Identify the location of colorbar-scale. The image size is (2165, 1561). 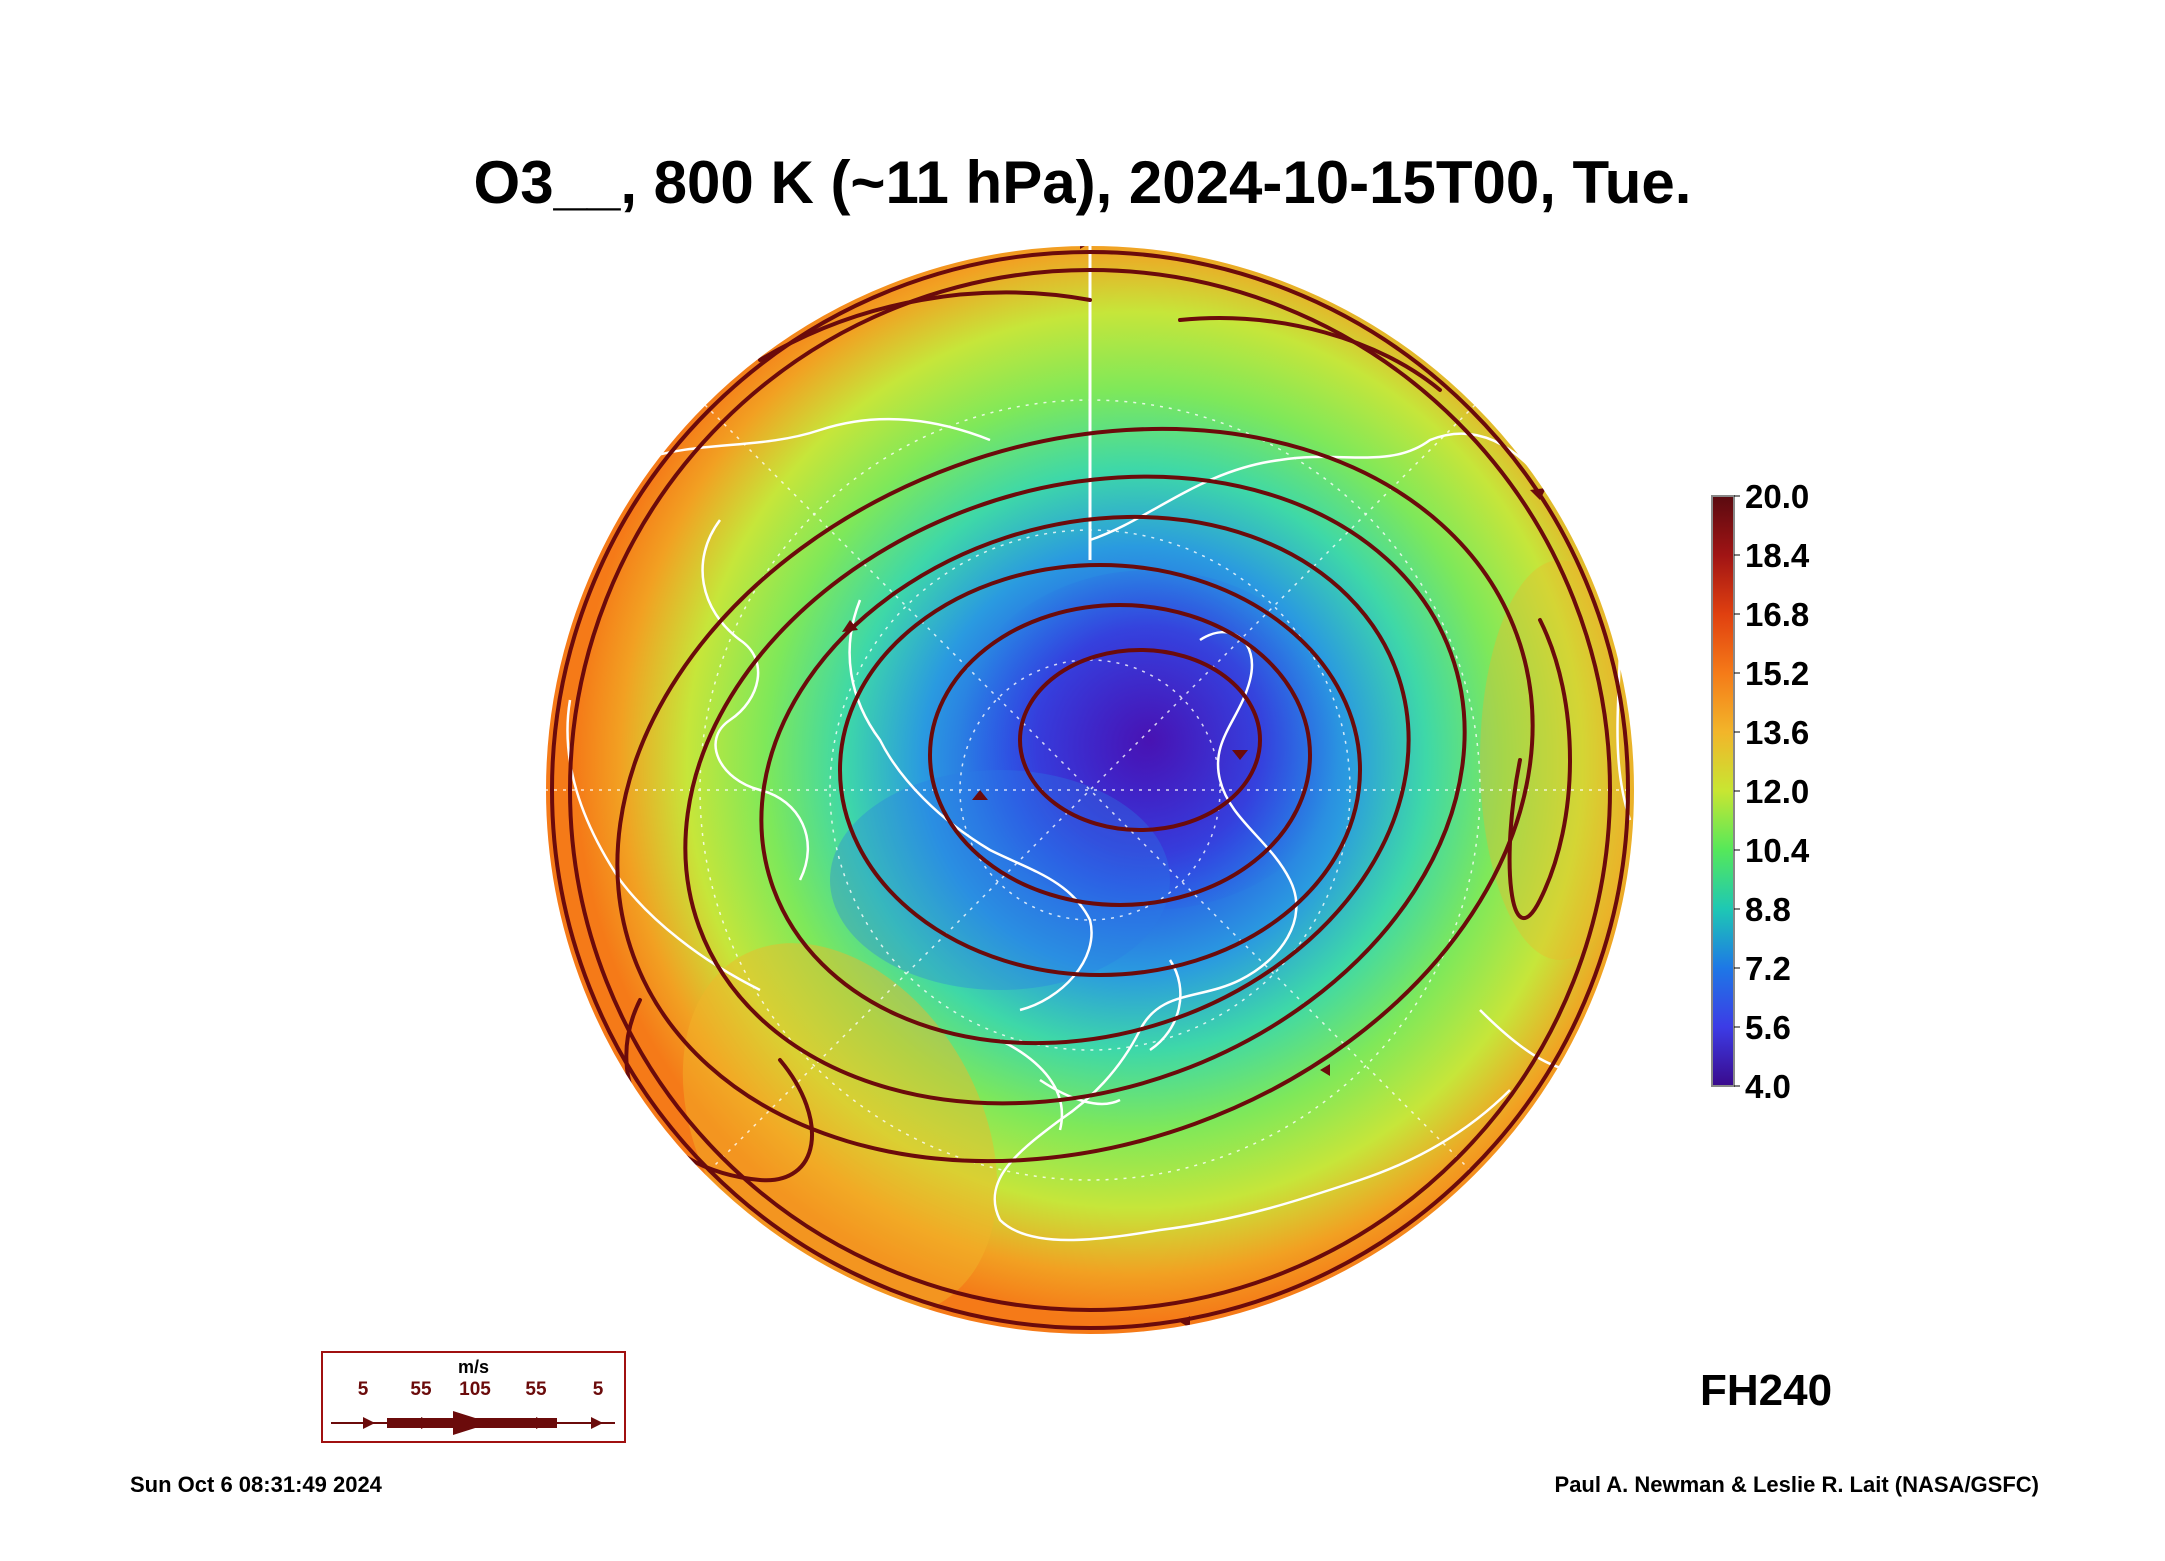
(1723, 791).